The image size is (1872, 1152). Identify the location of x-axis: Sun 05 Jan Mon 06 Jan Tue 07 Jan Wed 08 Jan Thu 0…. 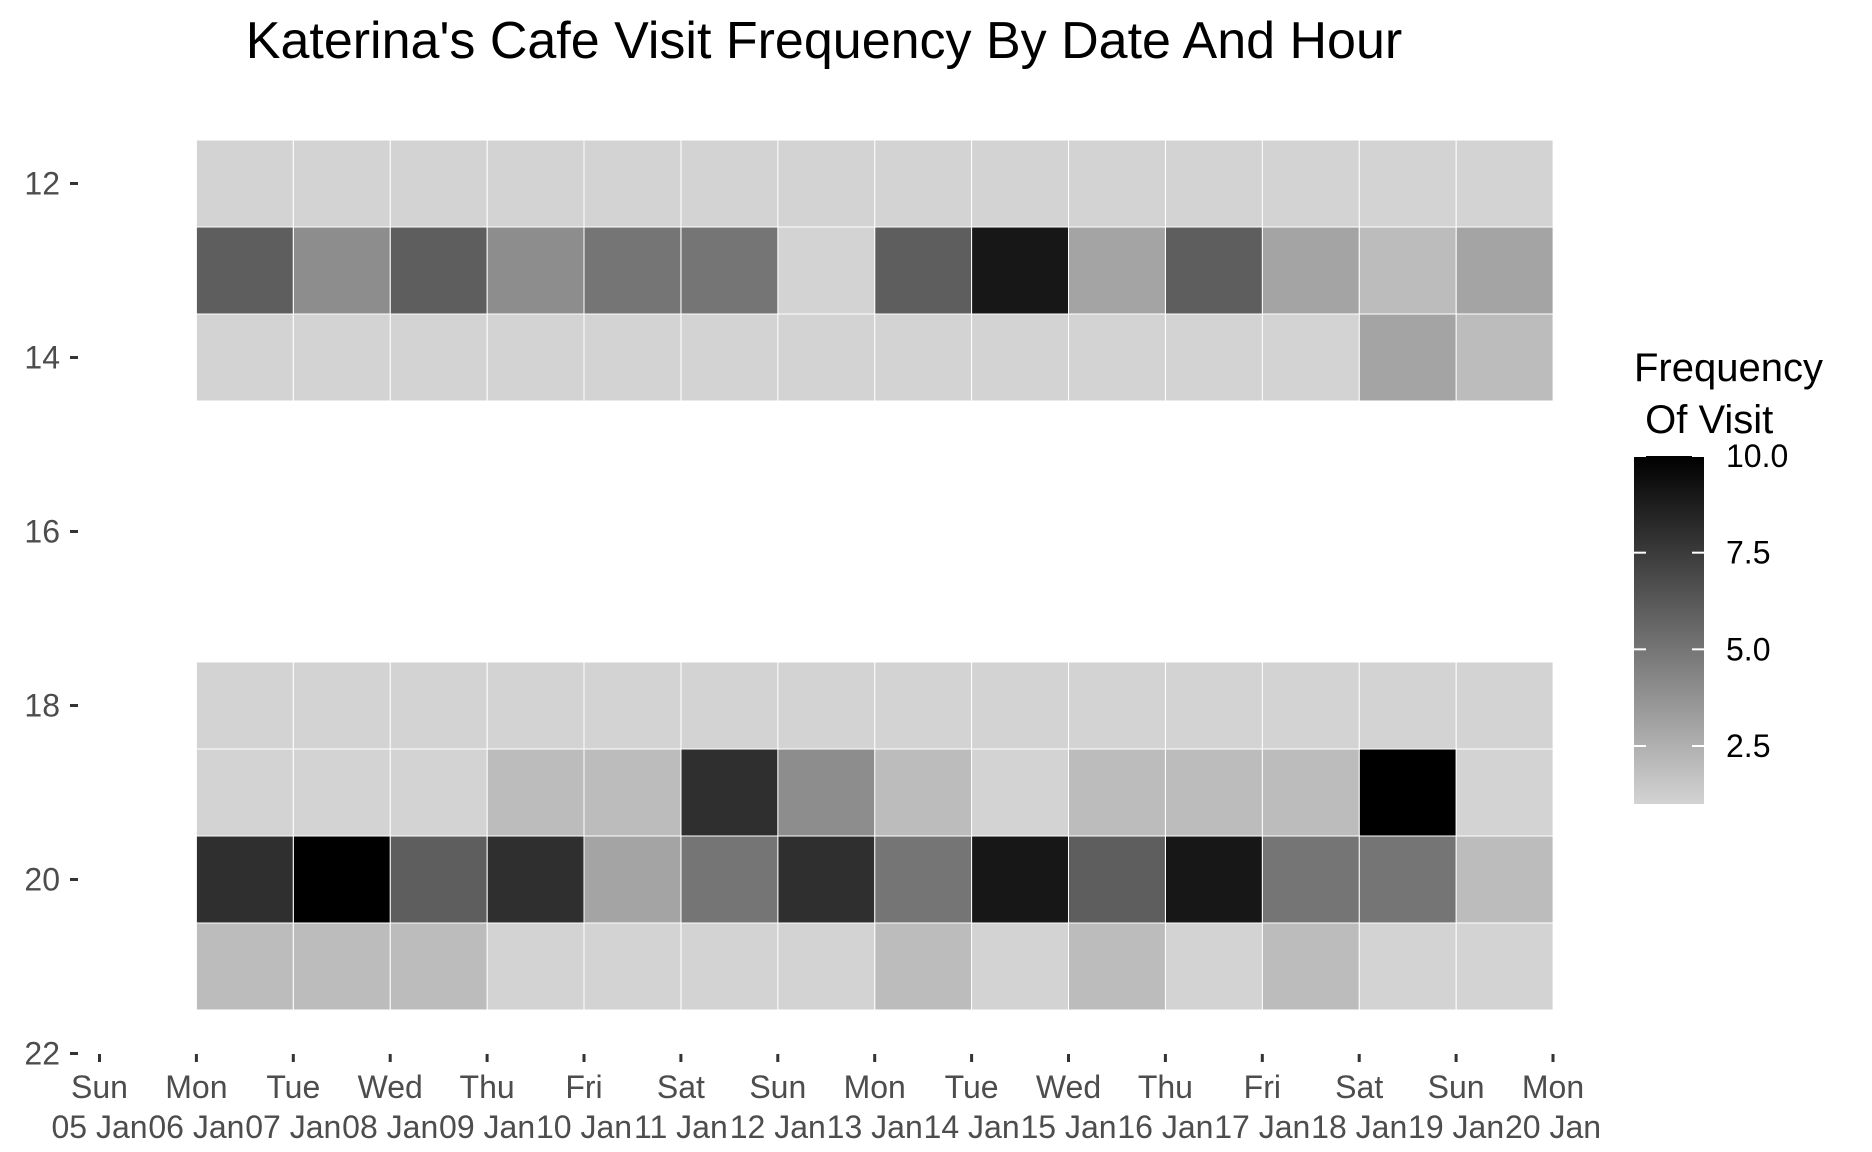
(826, 1099).